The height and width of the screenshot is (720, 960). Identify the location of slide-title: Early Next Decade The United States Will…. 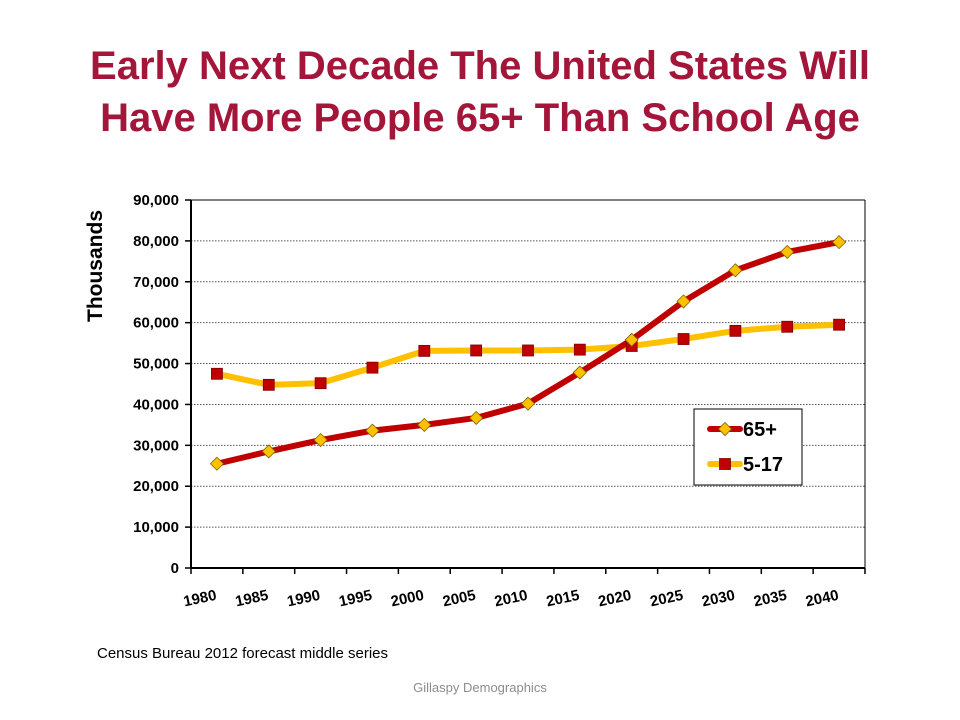
(480, 92).